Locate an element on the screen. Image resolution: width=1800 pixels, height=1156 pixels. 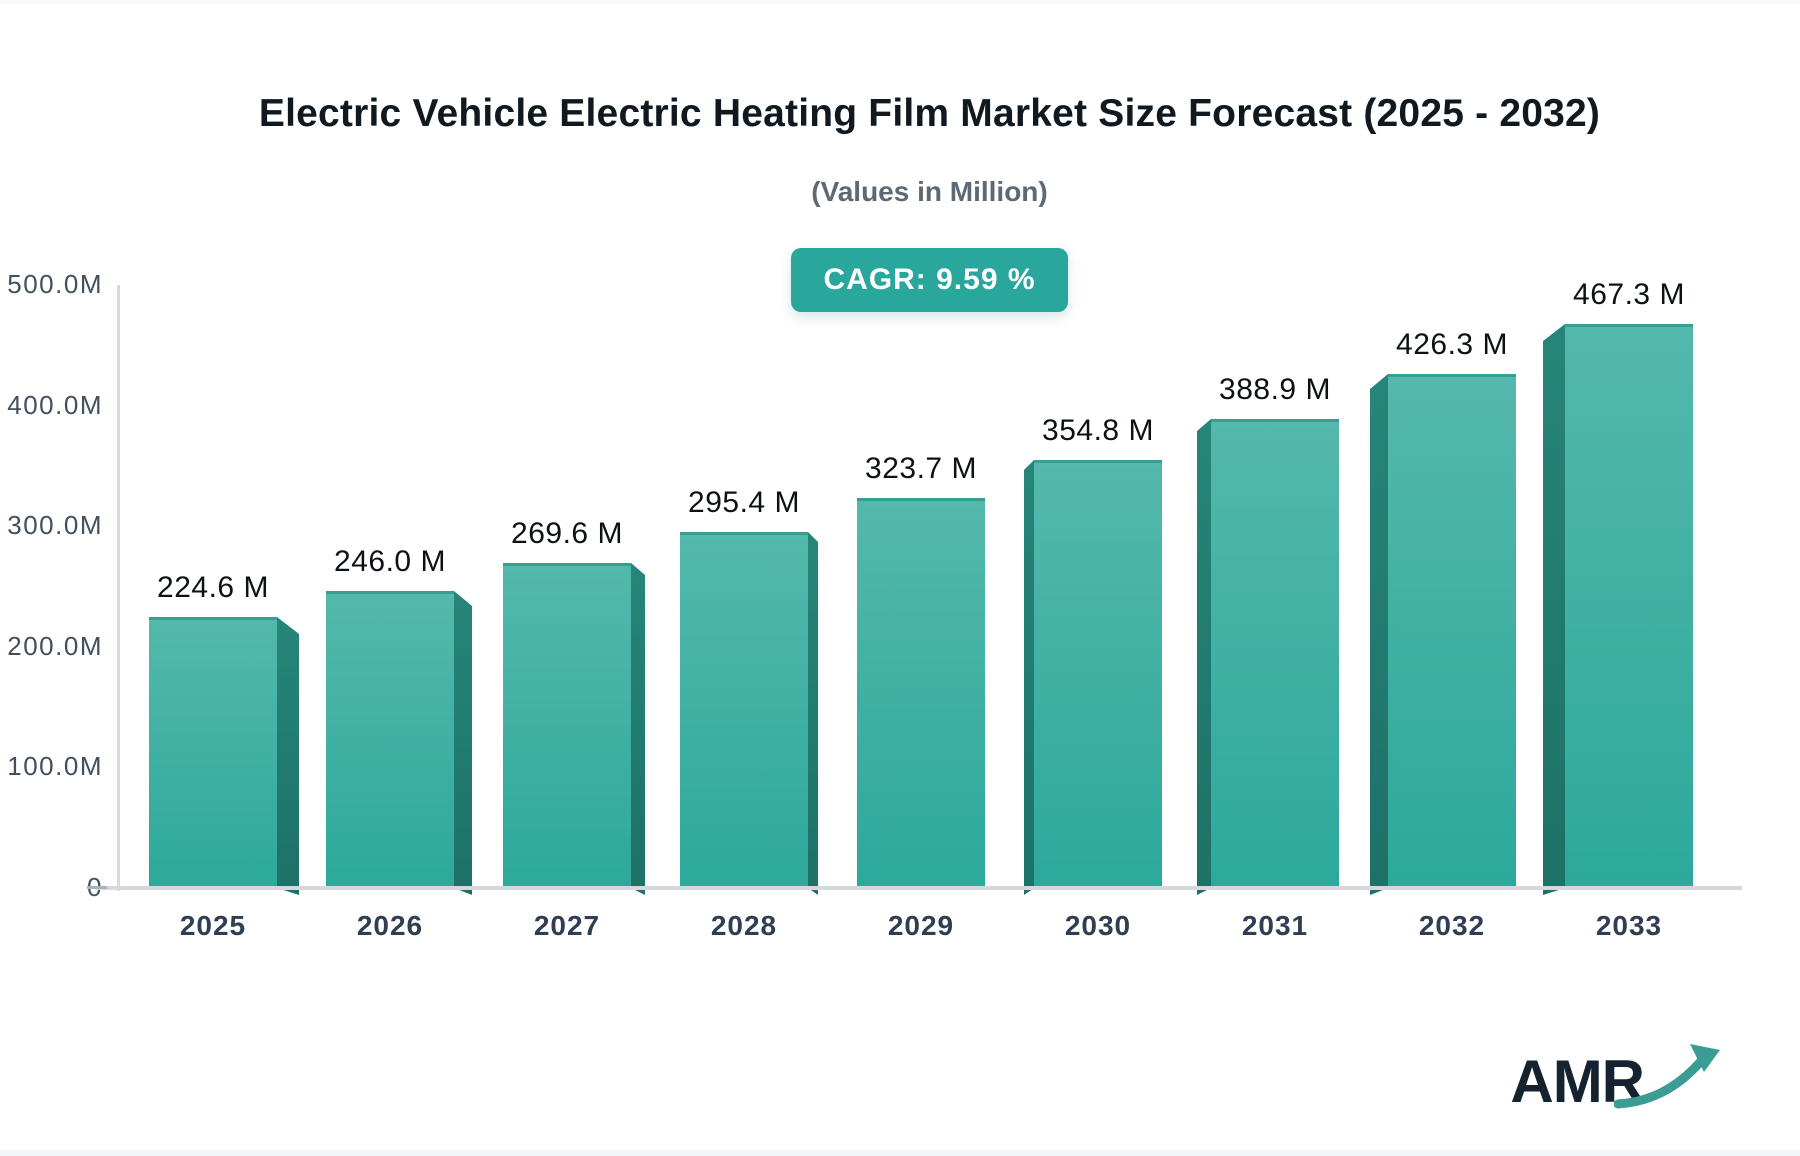
bar-value-label: 295.4 M is located at coordinates (744, 502).